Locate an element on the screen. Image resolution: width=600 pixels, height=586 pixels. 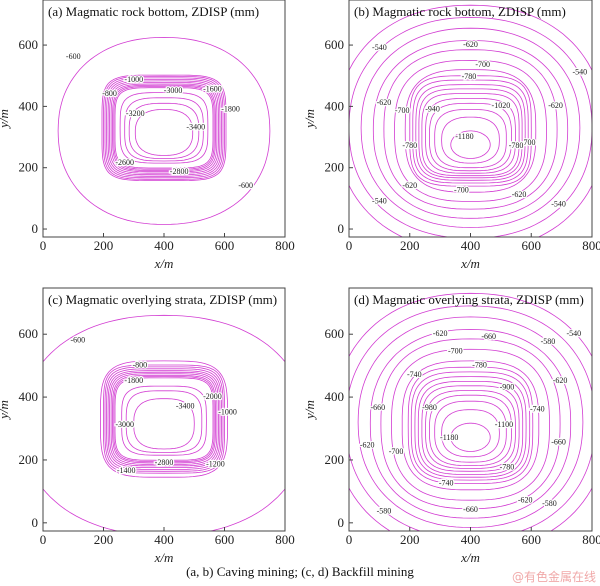
contour-label: -1180 is located at coordinates (449, 437).